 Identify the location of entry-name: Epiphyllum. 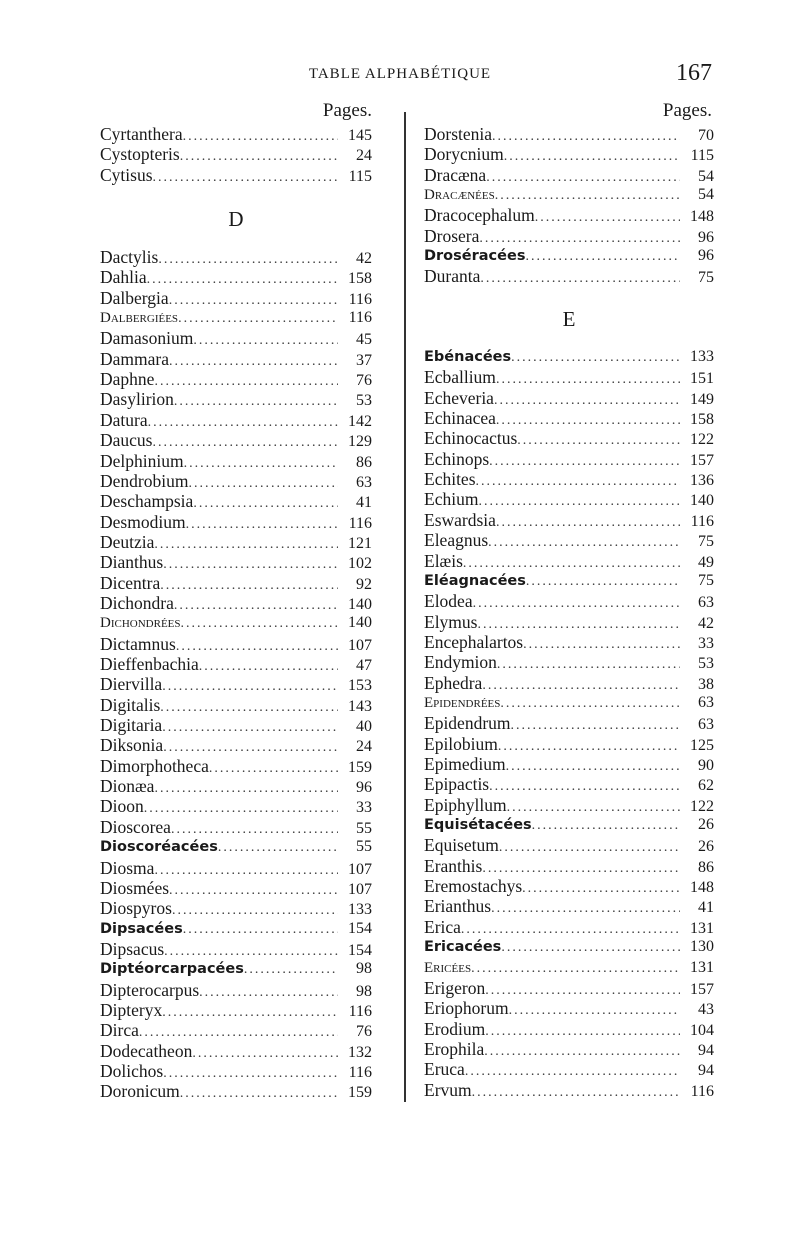
(465, 804).